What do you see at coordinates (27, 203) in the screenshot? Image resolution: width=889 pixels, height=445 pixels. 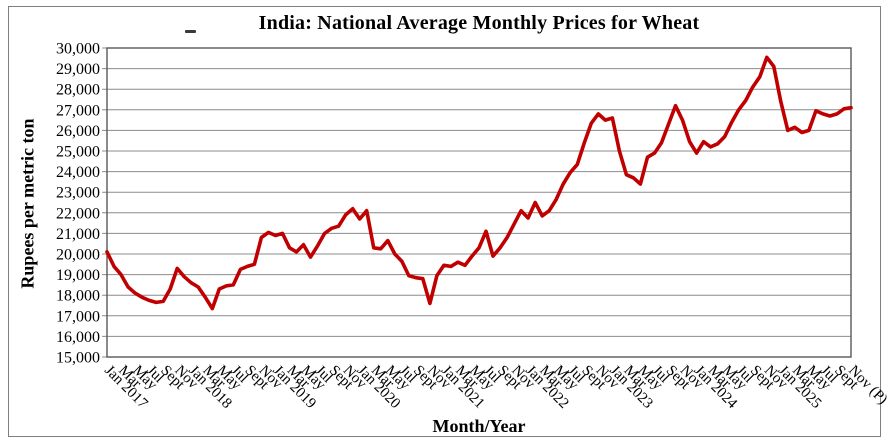 I see `y-axis-title: Rupees per metric ton` at bounding box center [27, 203].